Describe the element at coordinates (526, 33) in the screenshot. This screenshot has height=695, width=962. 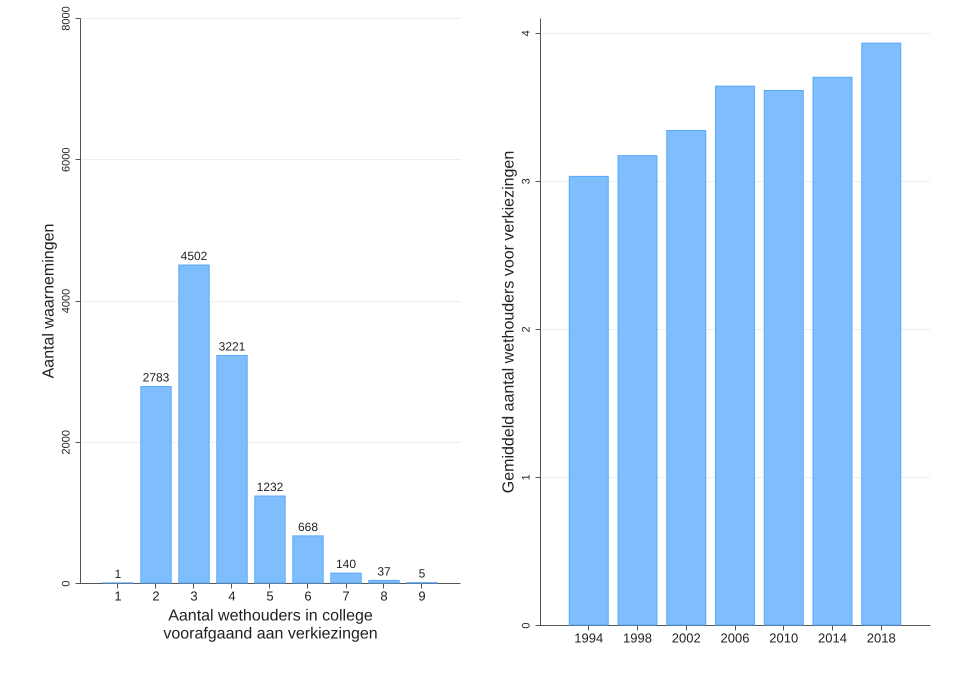
I see `y-tick-label: 4` at that location.